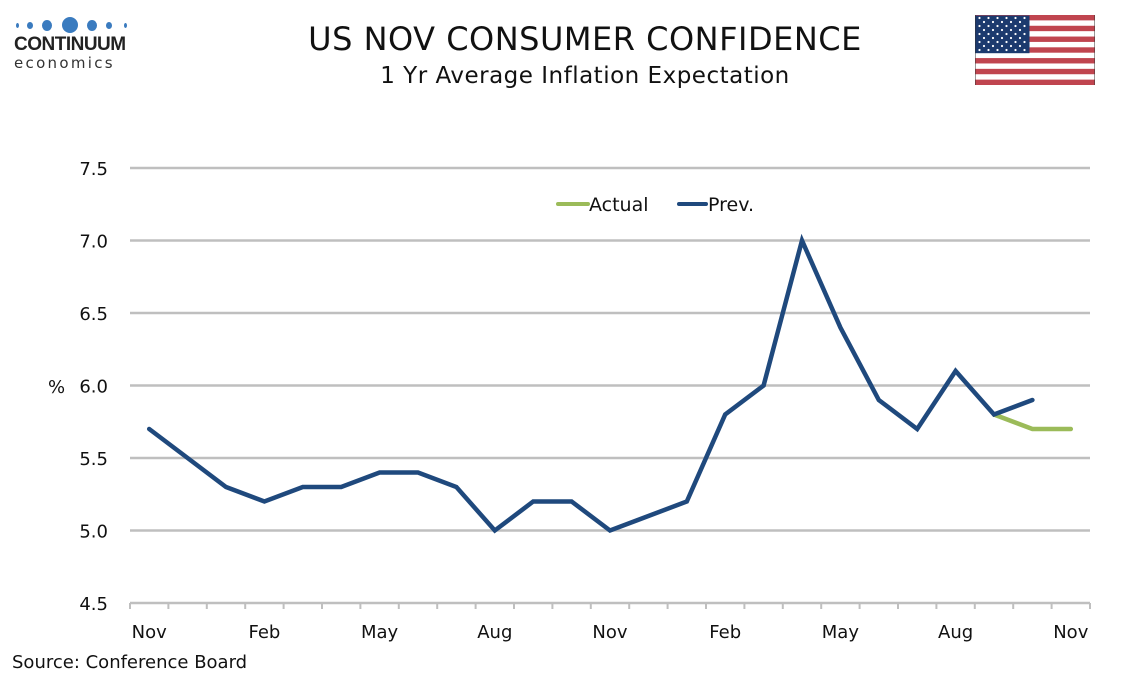  I want to click on series-line-actual, so click(1032, 422).